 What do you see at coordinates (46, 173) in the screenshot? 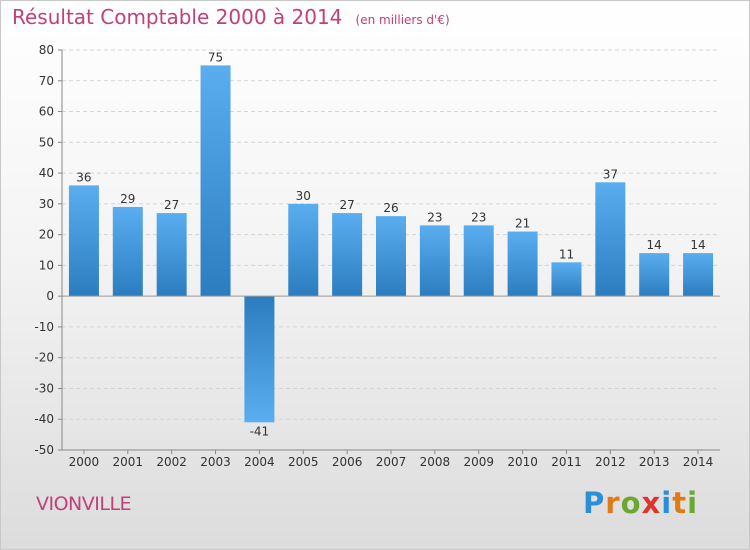
I see `y-tick-label: 40` at bounding box center [46, 173].